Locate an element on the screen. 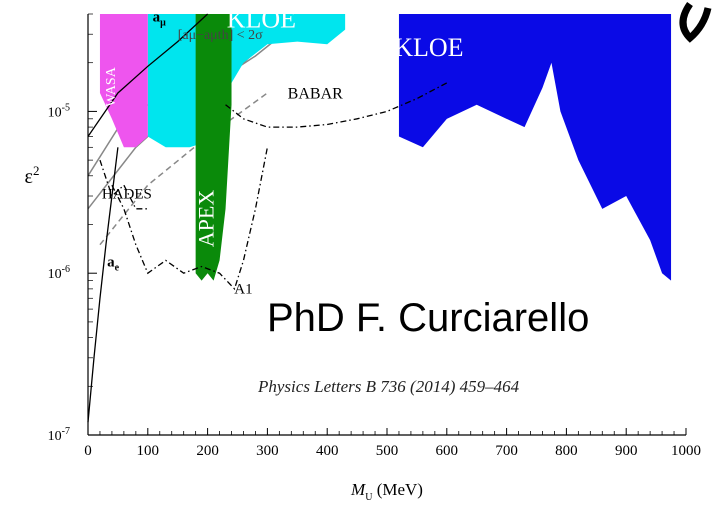 This screenshot has width=716, height=514. ae-curve-label: ae is located at coordinates (113, 264).